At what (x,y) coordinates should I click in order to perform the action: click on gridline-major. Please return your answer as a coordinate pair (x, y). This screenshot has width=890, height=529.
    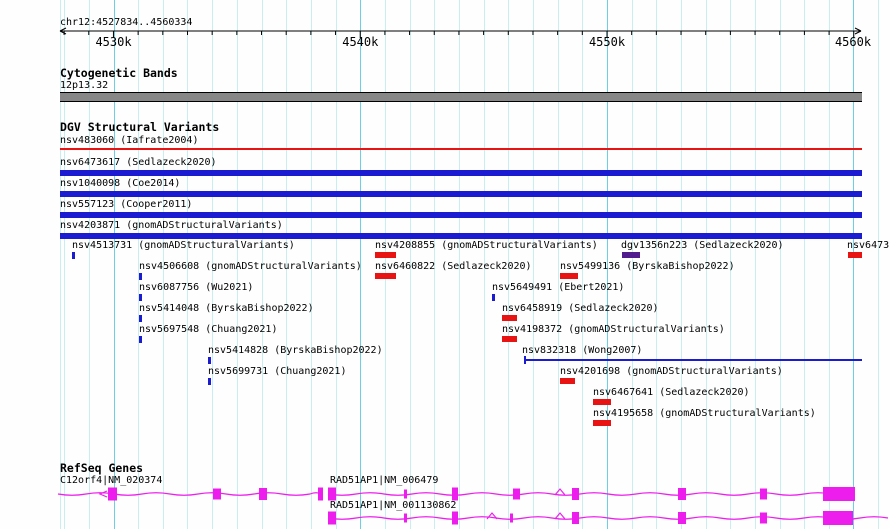
    Looking at the image, I should click on (607, 264).